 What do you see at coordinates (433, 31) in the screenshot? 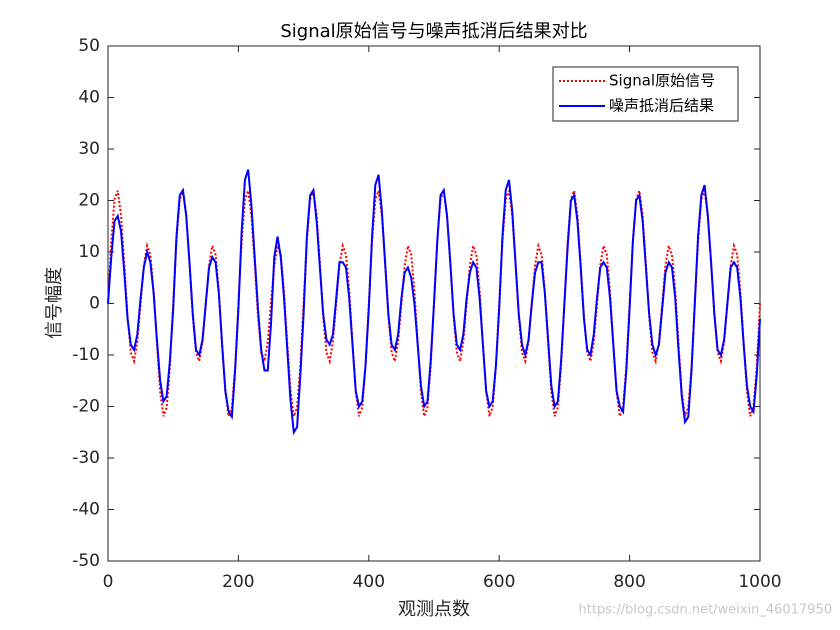
I see `chart-title: Signal原始信号与噪声抵消后结果对比` at bounding box center [433, 31].